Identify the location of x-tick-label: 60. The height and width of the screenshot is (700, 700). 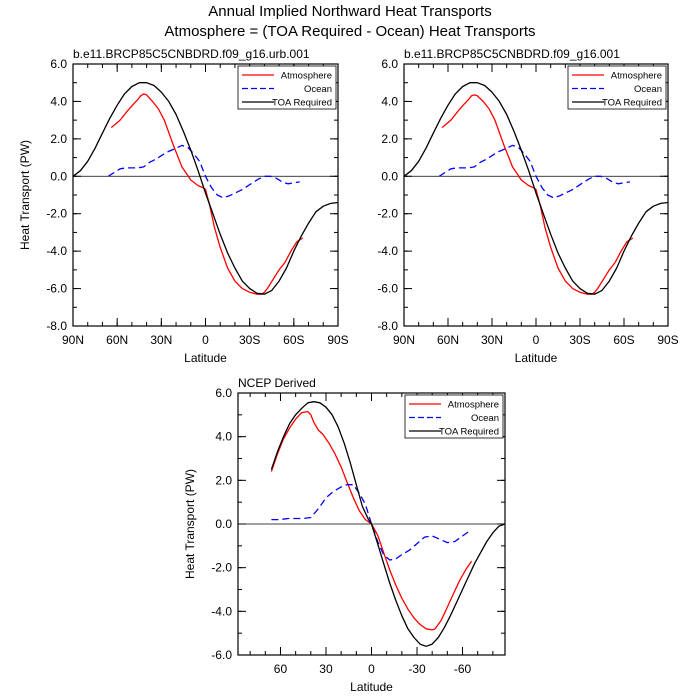
(281, 669).